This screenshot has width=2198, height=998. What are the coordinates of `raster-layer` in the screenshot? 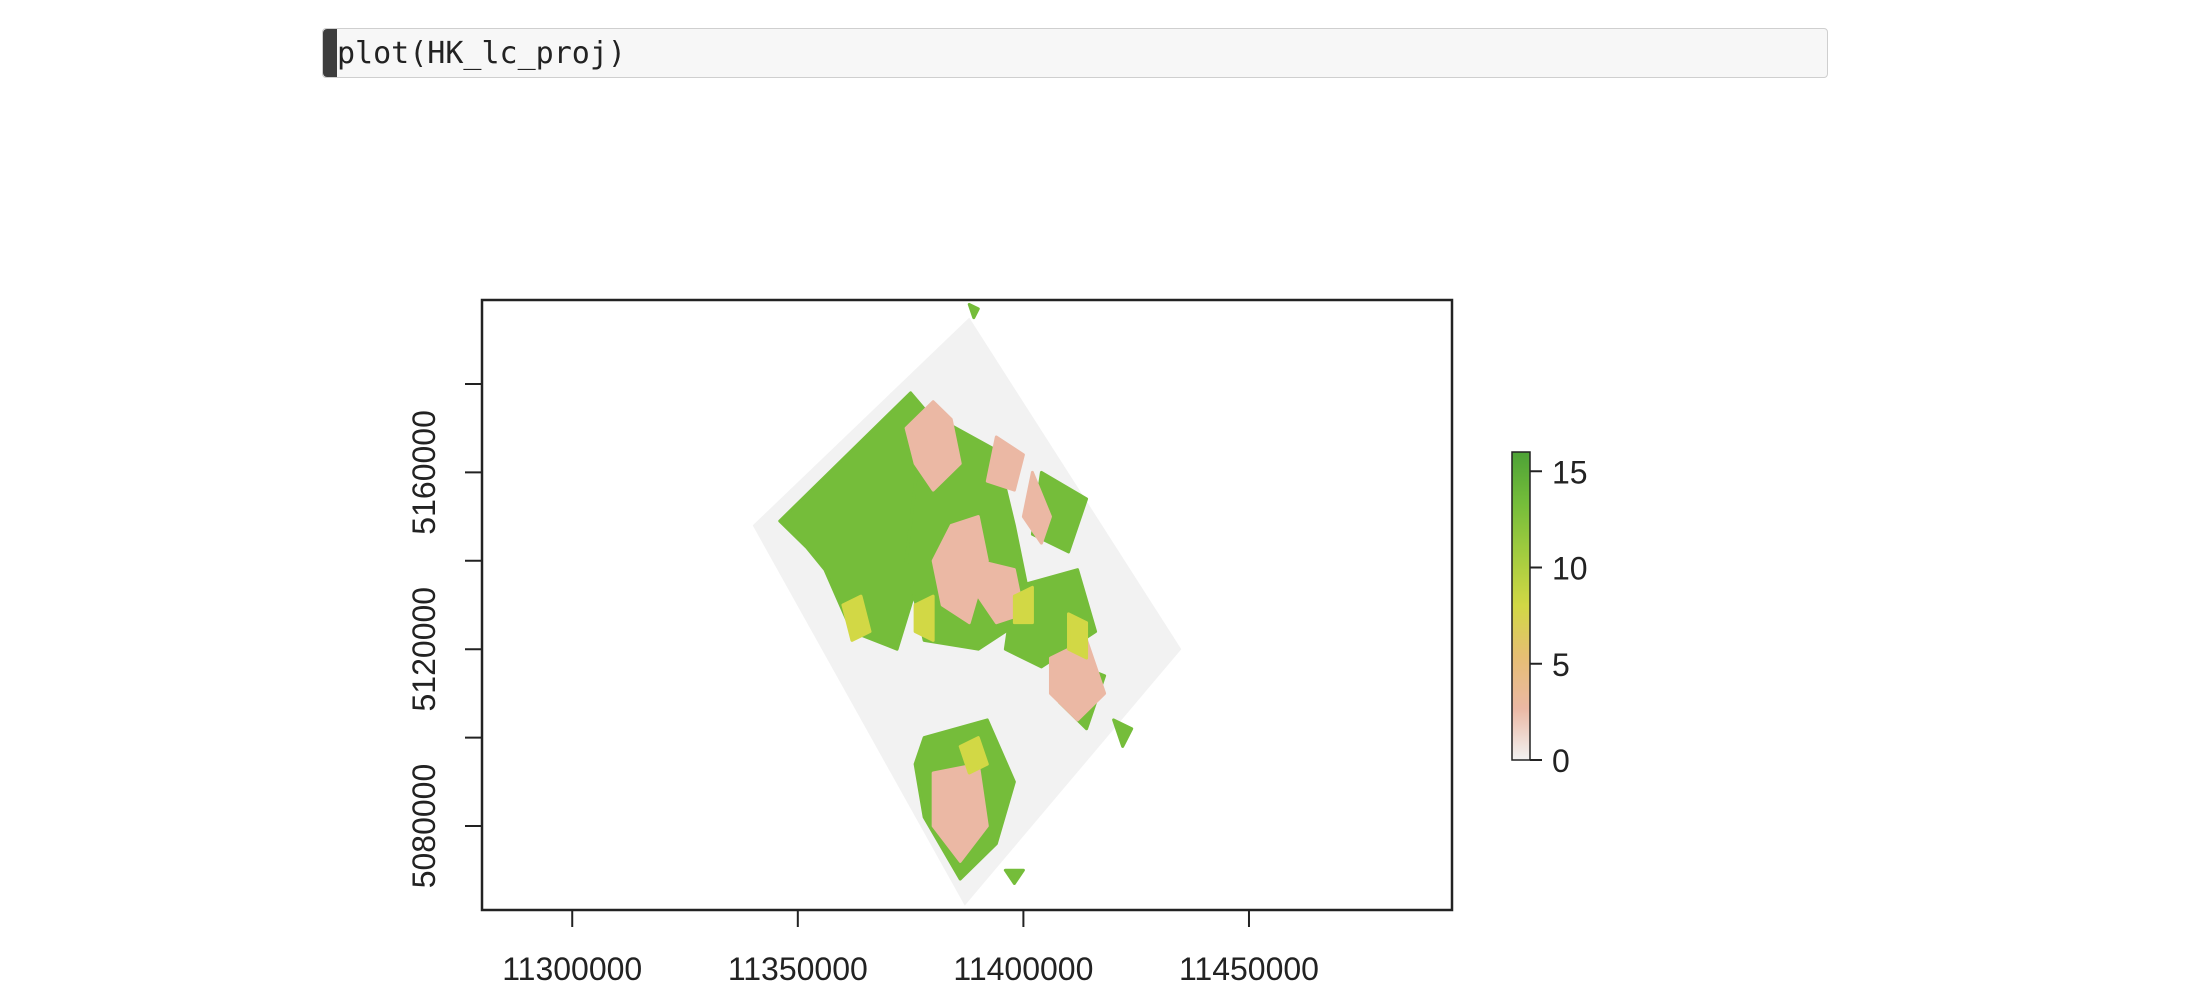 It's located at (967, 604).